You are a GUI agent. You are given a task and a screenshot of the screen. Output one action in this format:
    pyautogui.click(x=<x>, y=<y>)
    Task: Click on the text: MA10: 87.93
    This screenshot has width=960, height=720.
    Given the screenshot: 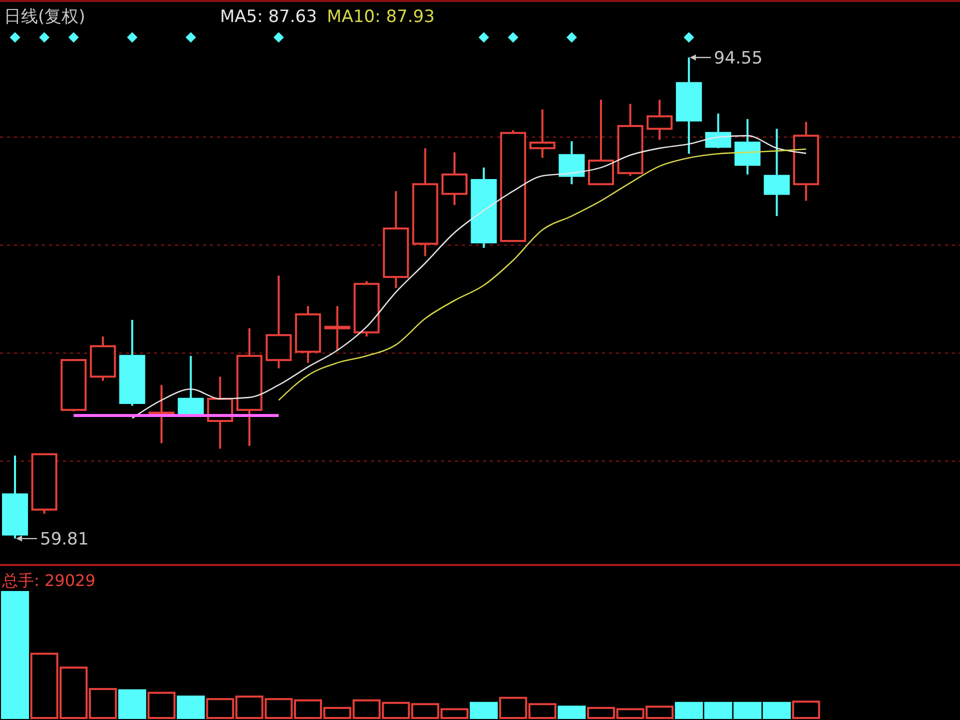 What is the action you would take?
    pyautogui.click(x=380, y=17)
    